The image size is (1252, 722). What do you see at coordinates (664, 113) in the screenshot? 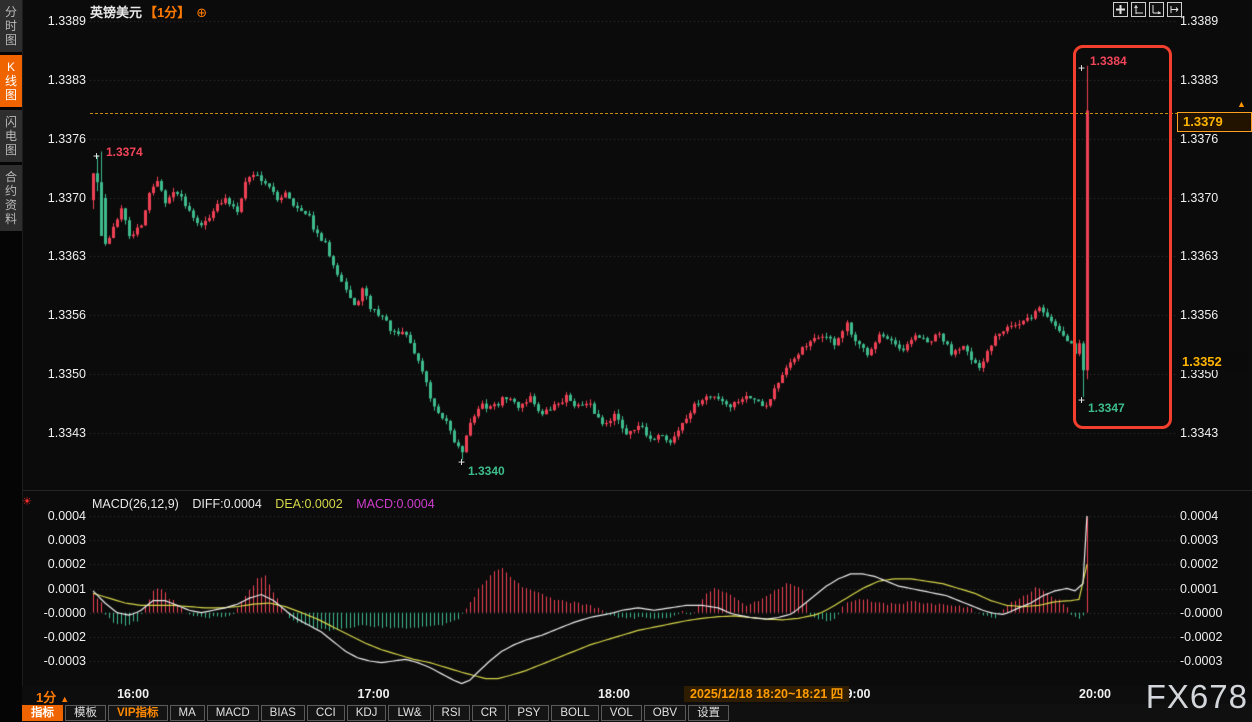
I see `current-price-line` at bounding box center [664, 113].